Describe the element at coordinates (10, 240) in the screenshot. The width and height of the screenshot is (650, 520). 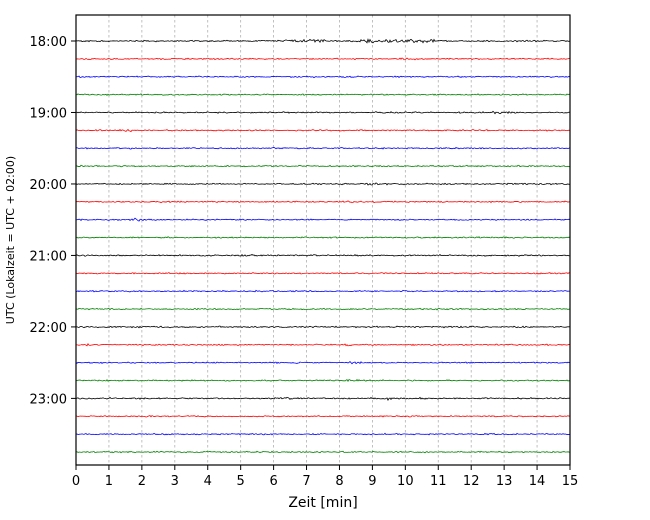
I see `y-axis-label: UTC (Lokalzeit = UTC + 02:00)` at that location.